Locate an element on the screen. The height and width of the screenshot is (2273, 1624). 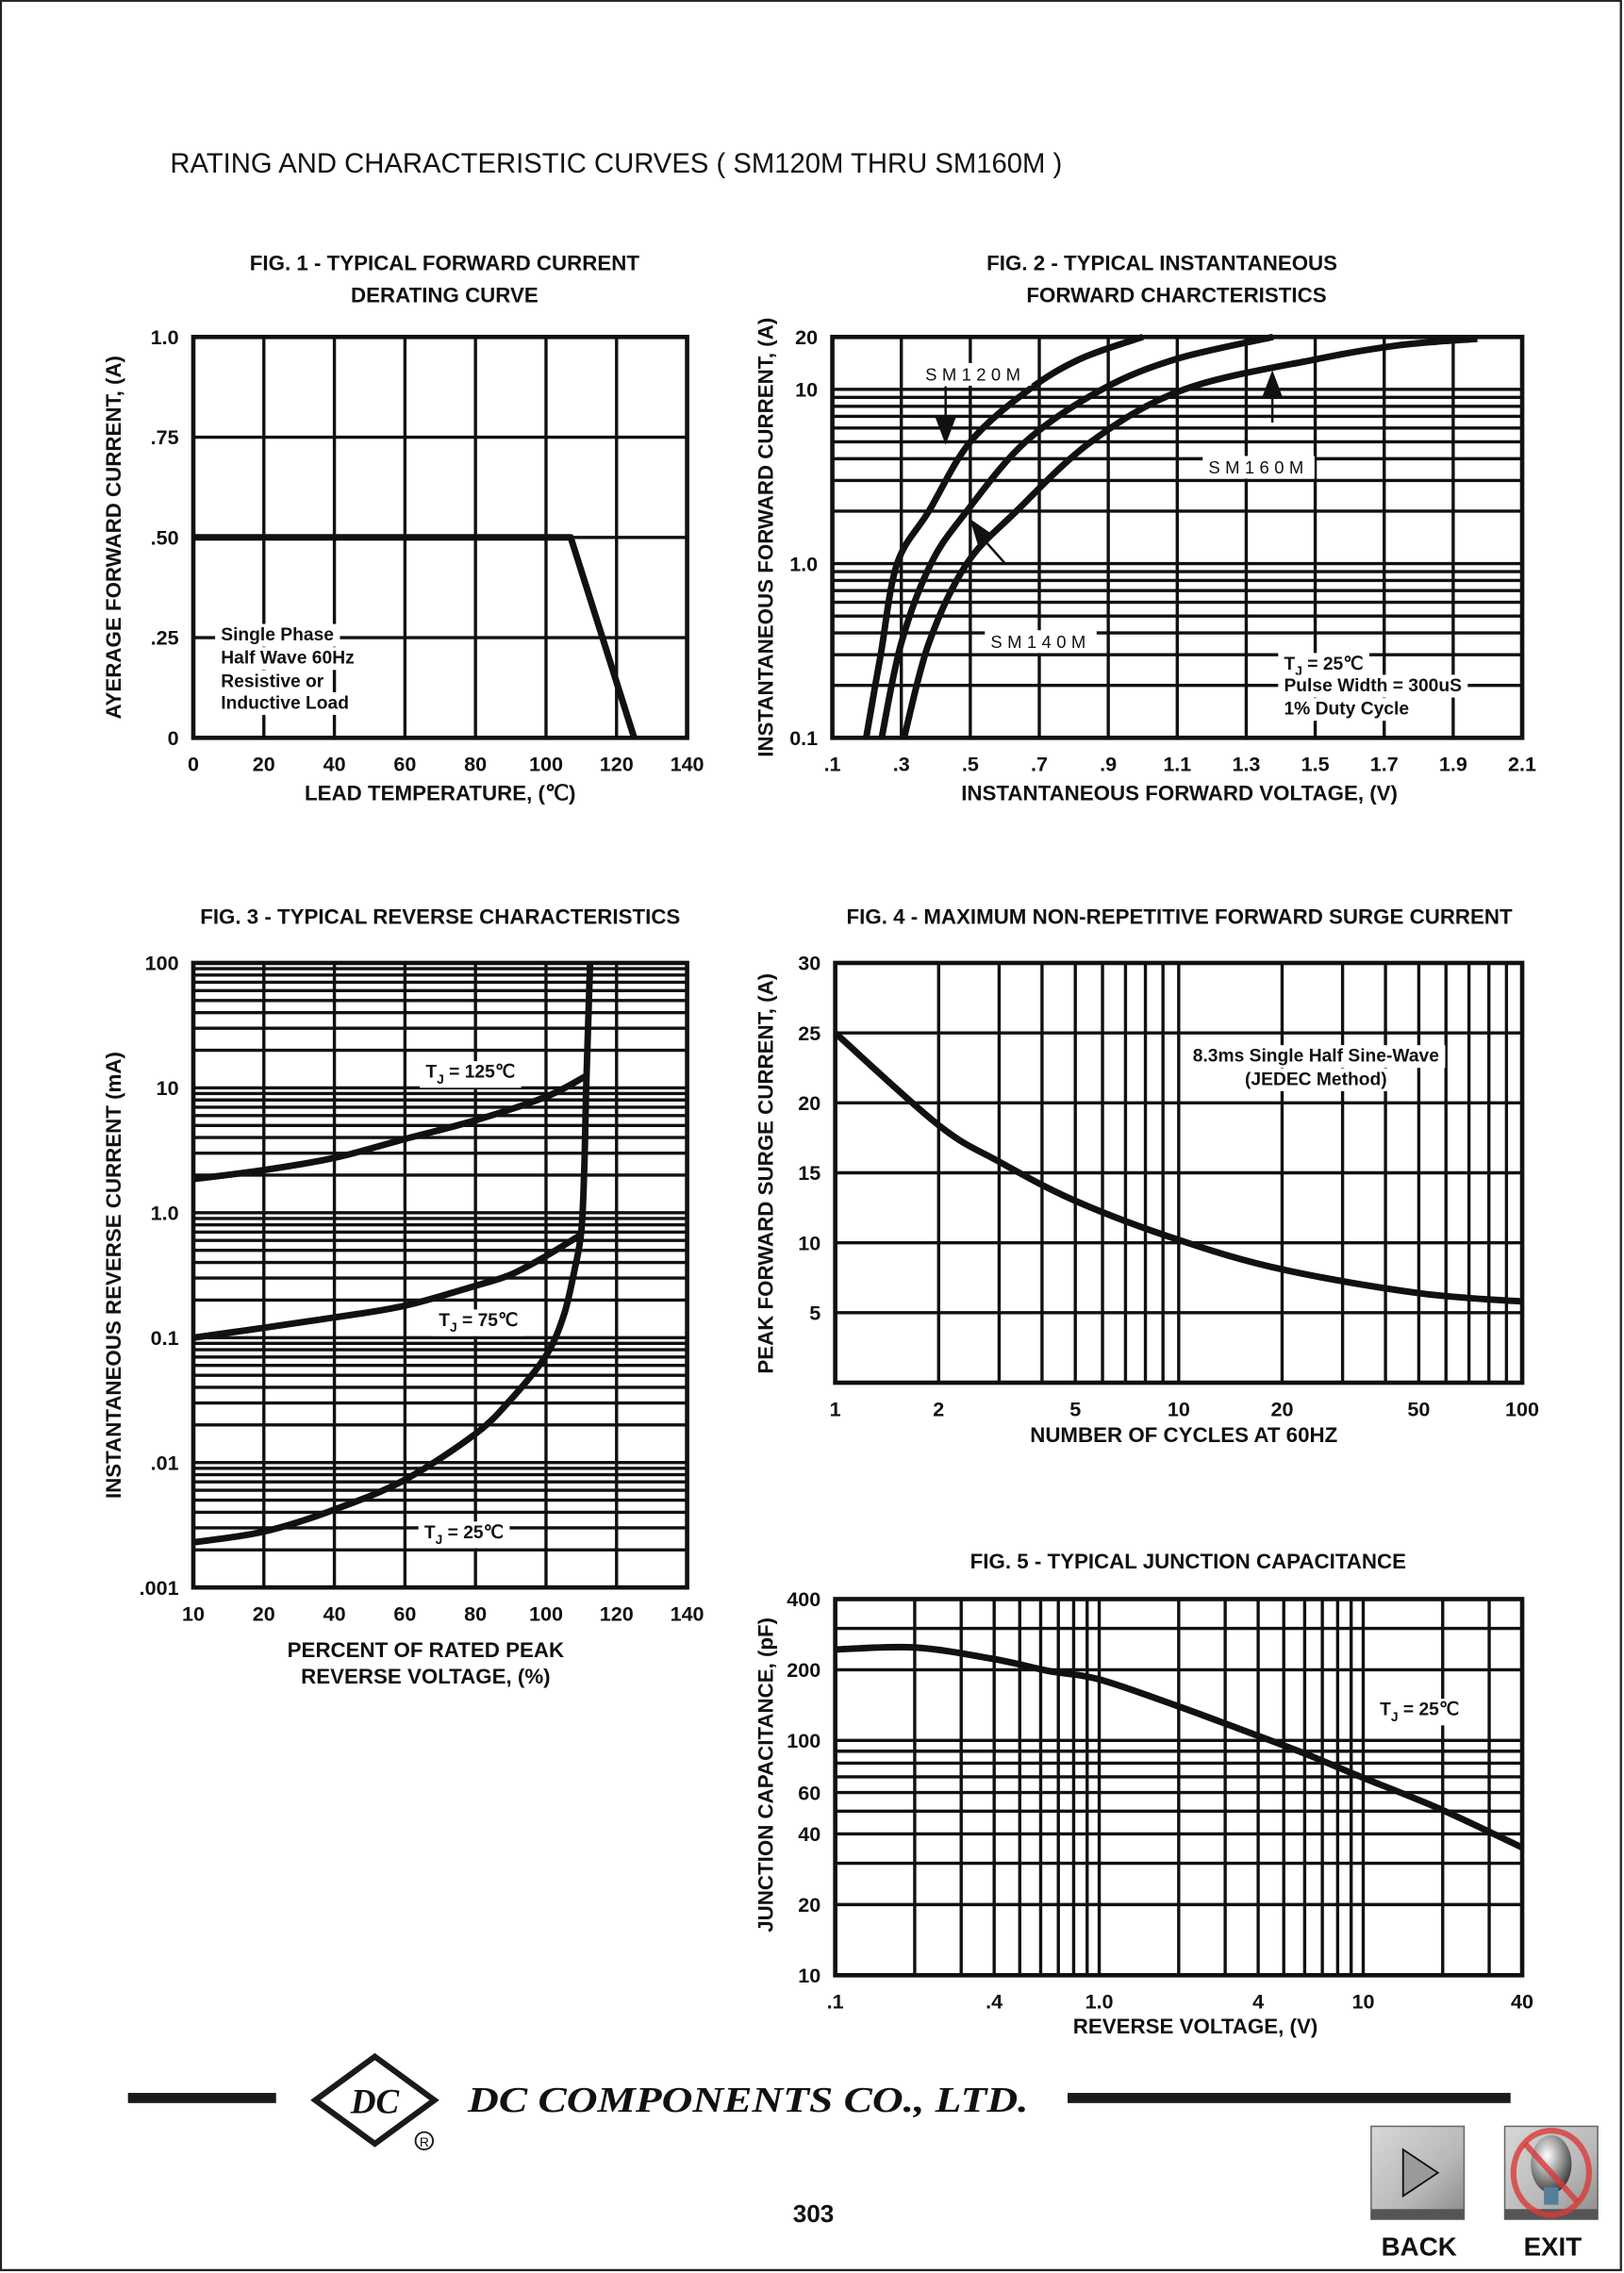
x-tick-label: 4 is located at coordinates (1258, 2002).